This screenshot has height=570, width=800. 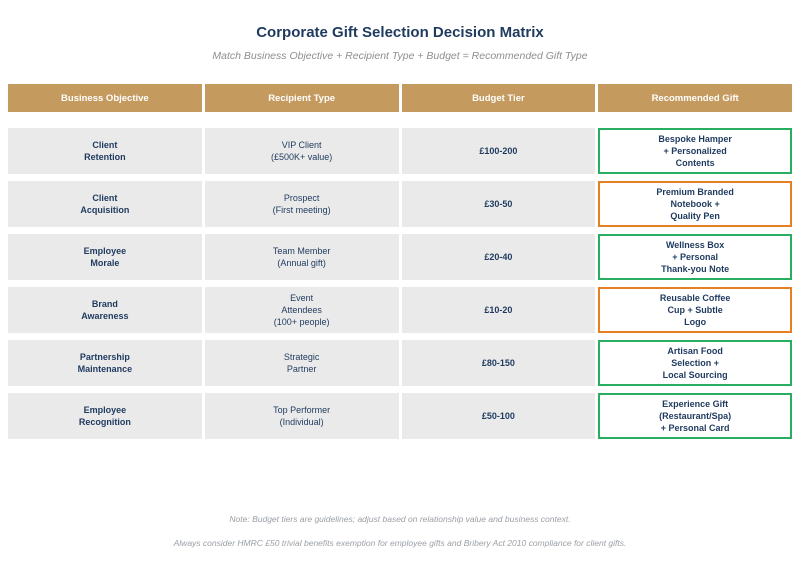 What do you see at coordinates (695, 204) in the screenshot?
I see `gift-cell: Premium Branded Notebook + Quality Pen` at bounding box center [695, 204].